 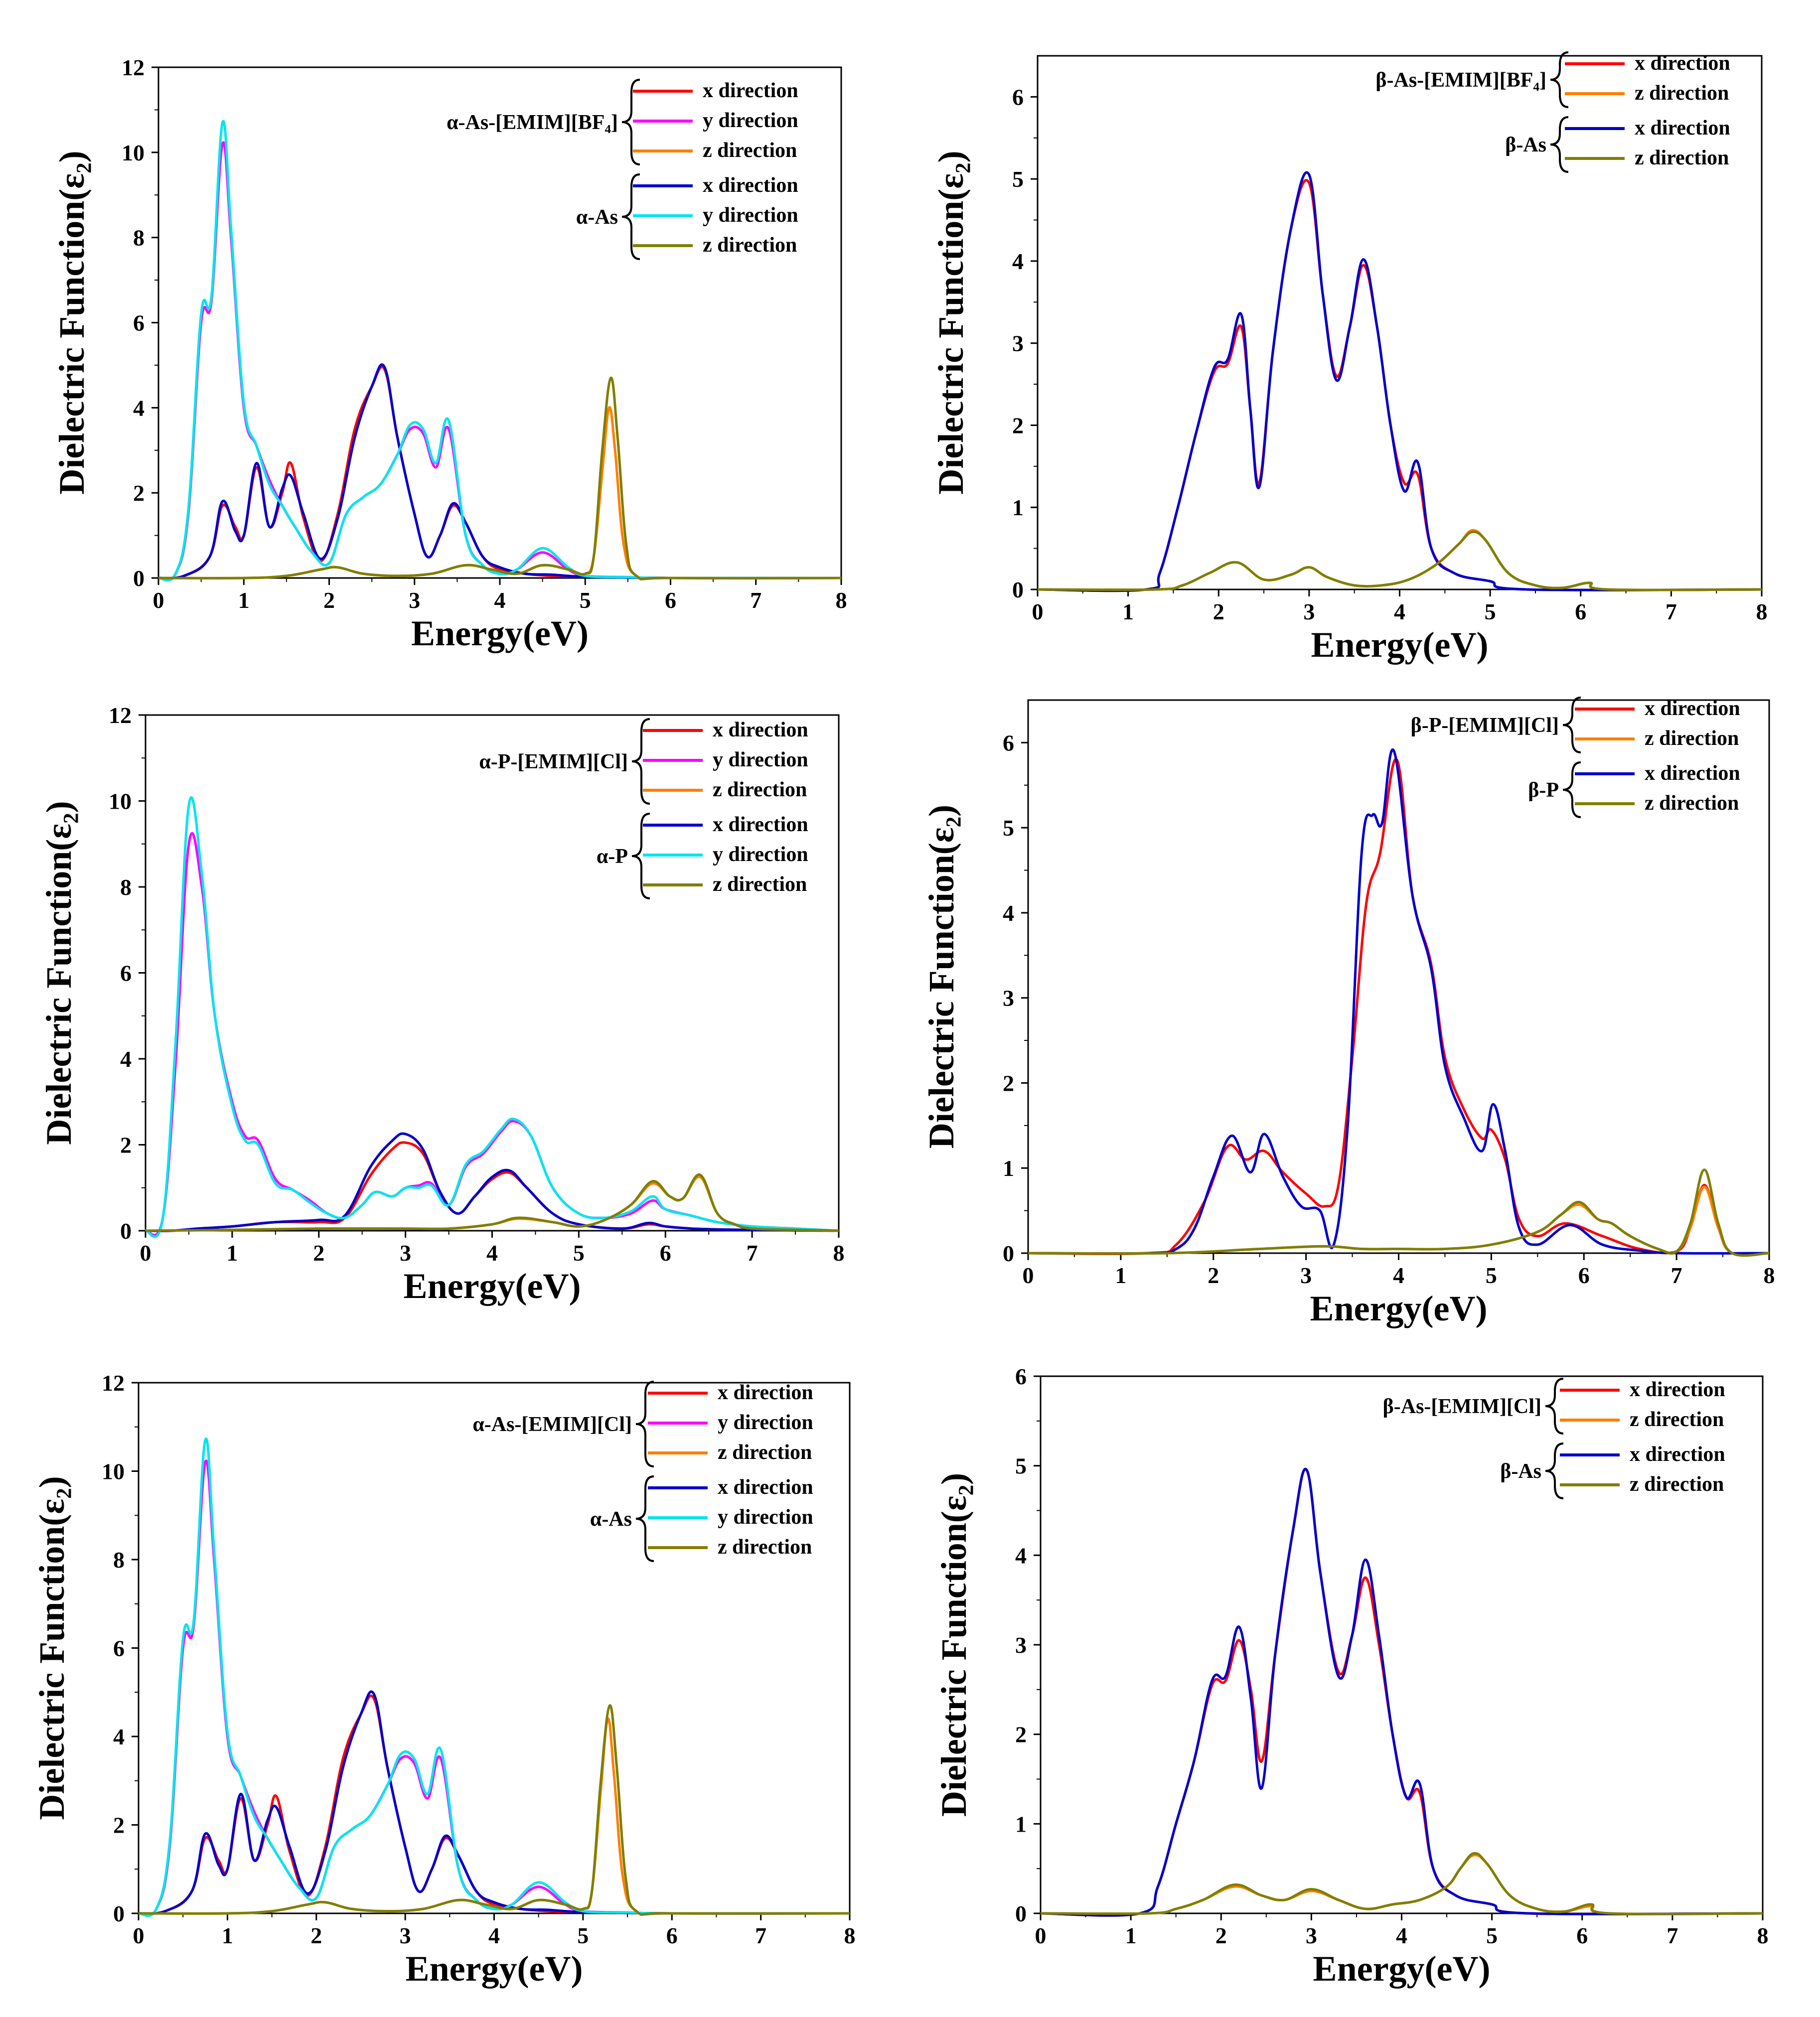 I want to click on series-line-pemimcl-z, so click(x=492, y=1203).